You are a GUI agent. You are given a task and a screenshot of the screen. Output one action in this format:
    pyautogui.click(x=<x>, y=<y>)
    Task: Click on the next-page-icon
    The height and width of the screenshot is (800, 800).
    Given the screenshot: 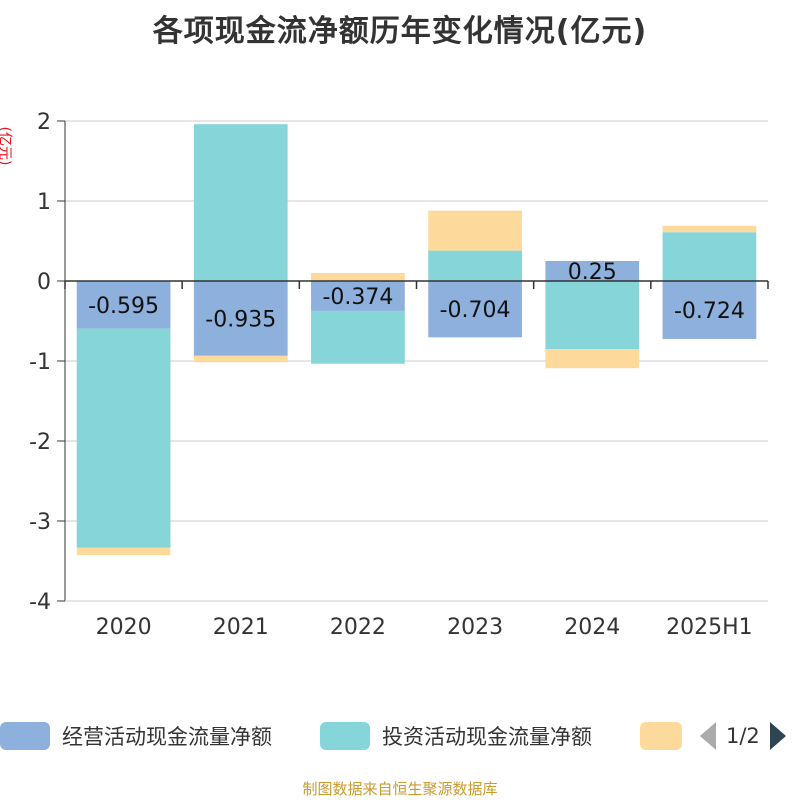 What is the action you would take?
    pyautogui.click(x=777, y=736)
    